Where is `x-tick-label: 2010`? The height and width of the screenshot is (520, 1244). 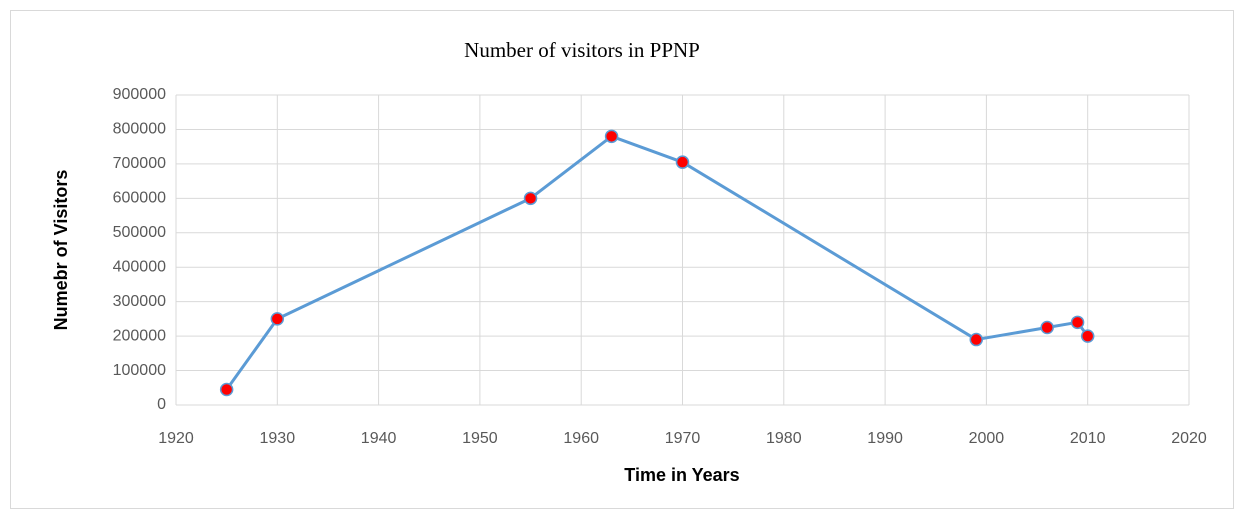
x-tick-label: 2010 is located at coordinates (1088, 438).